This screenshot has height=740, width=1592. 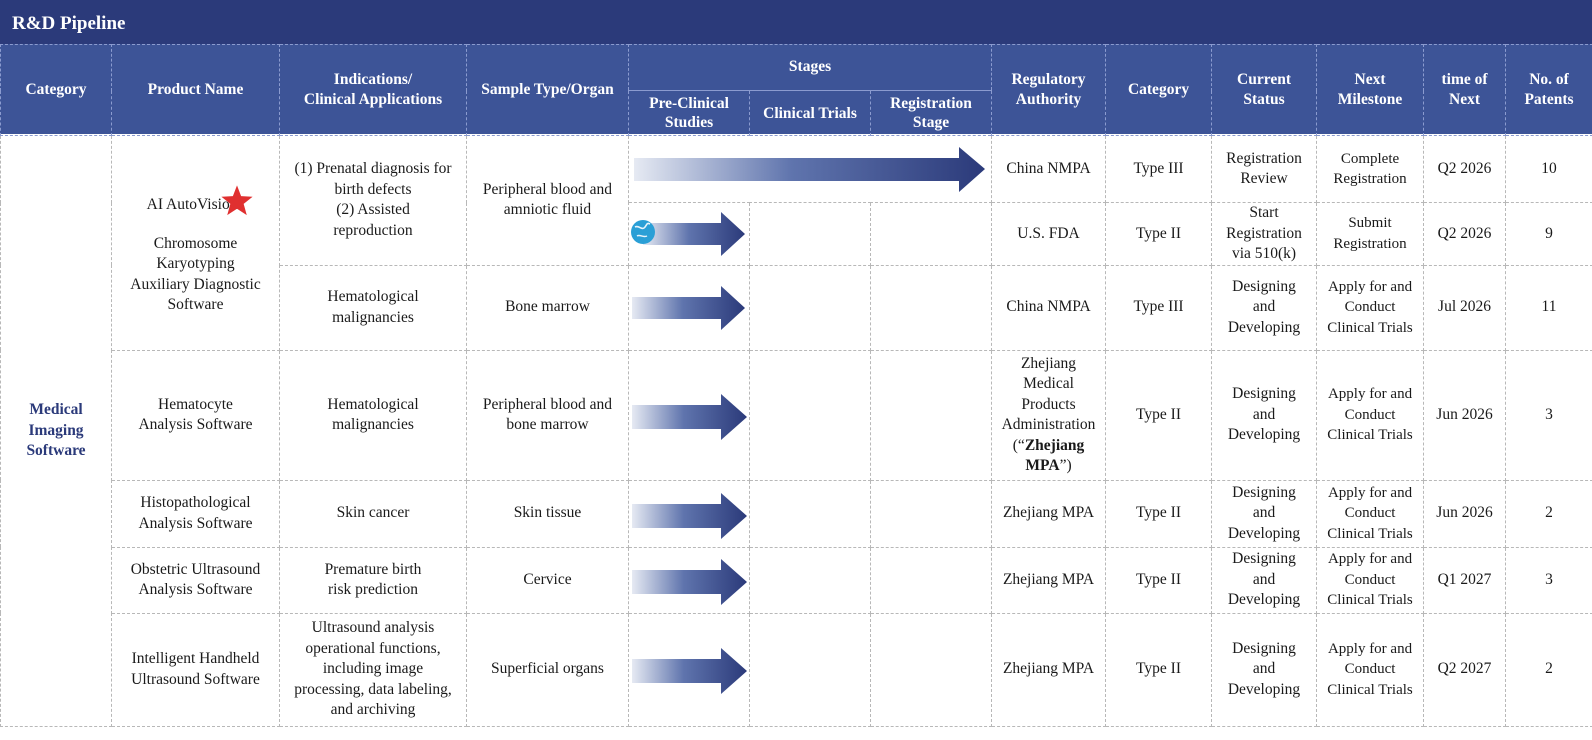 I want to click on indication-row3: Hematological malignancies, so click(x=373, y=307).